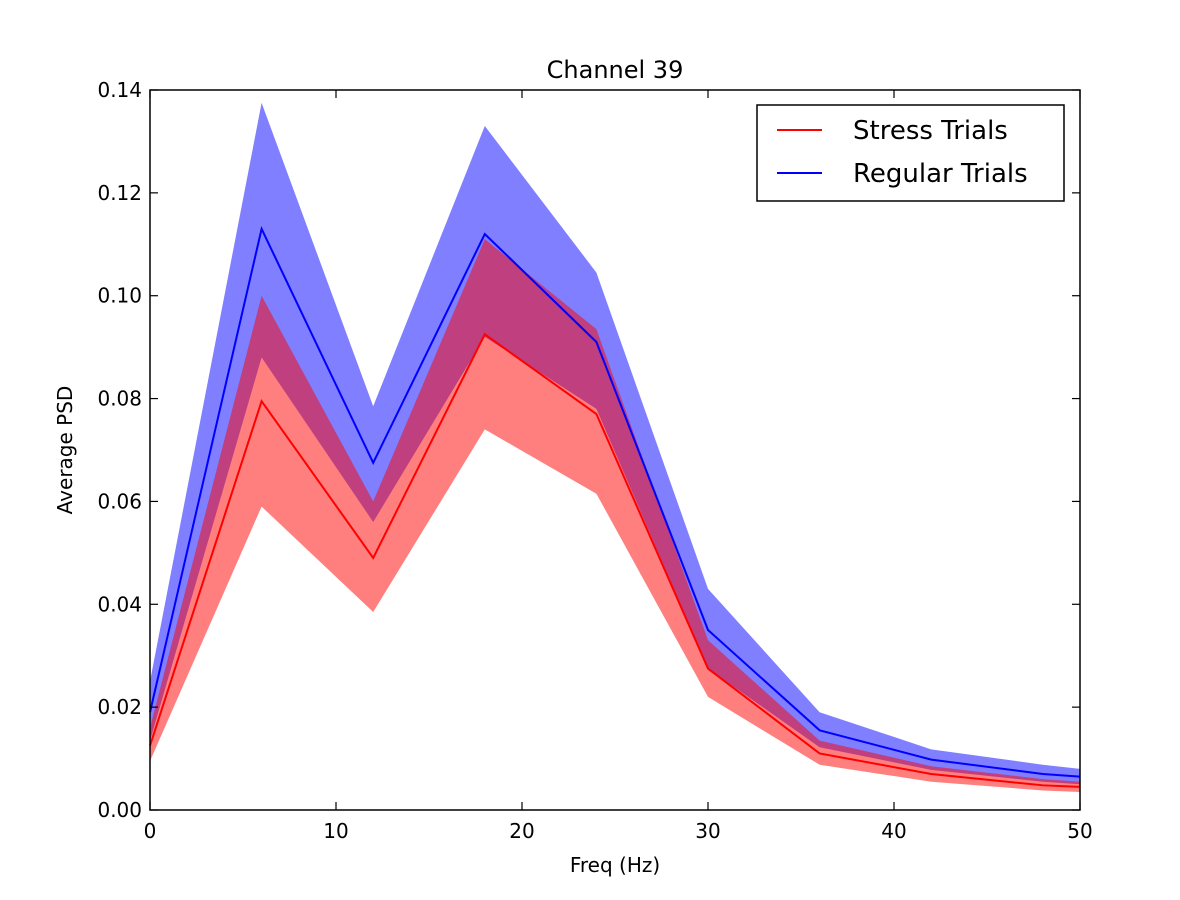 The width and height of the screenshot is (1180, 900). I want to click on y-tick-label: 0.06, so click(119, 501).